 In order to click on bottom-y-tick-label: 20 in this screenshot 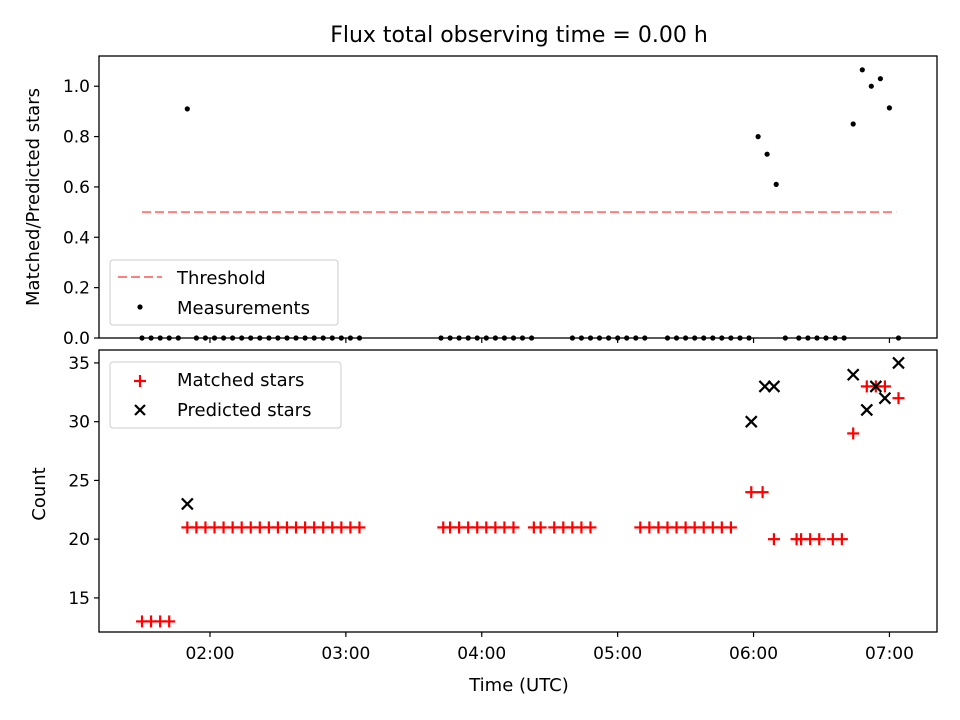, I will do `click(79, 540)`.